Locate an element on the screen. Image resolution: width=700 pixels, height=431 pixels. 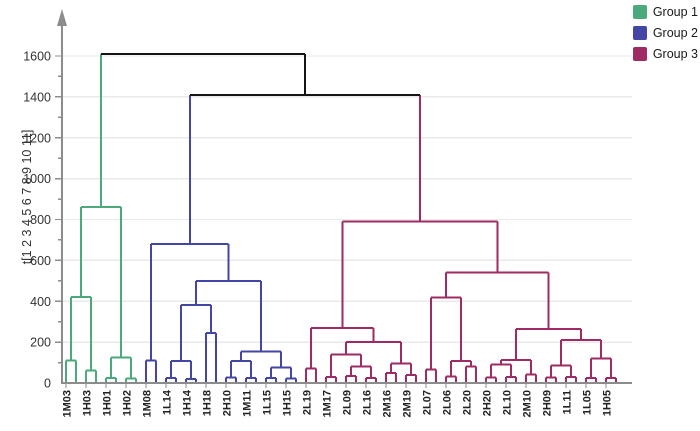
leaf-label: 1M08 is located at coordinates (148, 404).